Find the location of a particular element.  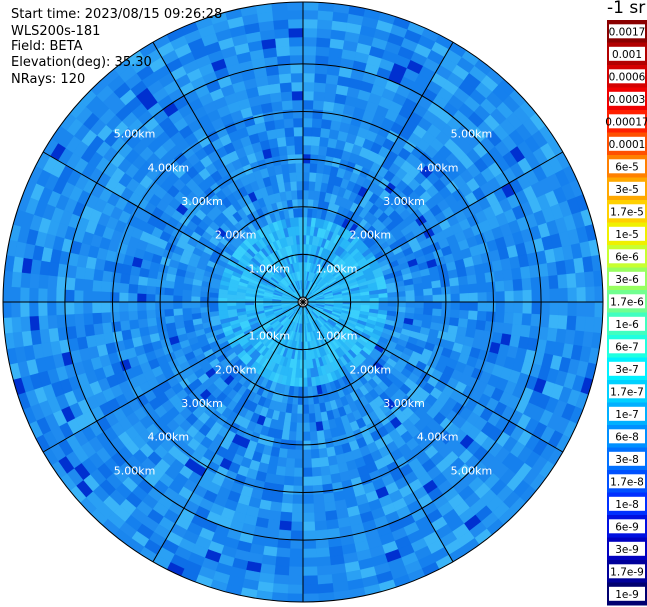

range-ring-label: 5.00km is located at coordinates (472, 134).